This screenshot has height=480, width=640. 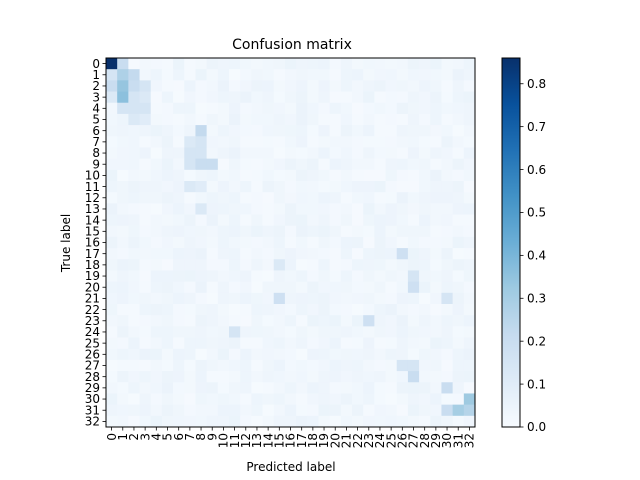 What do you see at coordinates (447, 440) in the screenshot?
I see `x-tick-label: 30` at bounding box center [447, 440].